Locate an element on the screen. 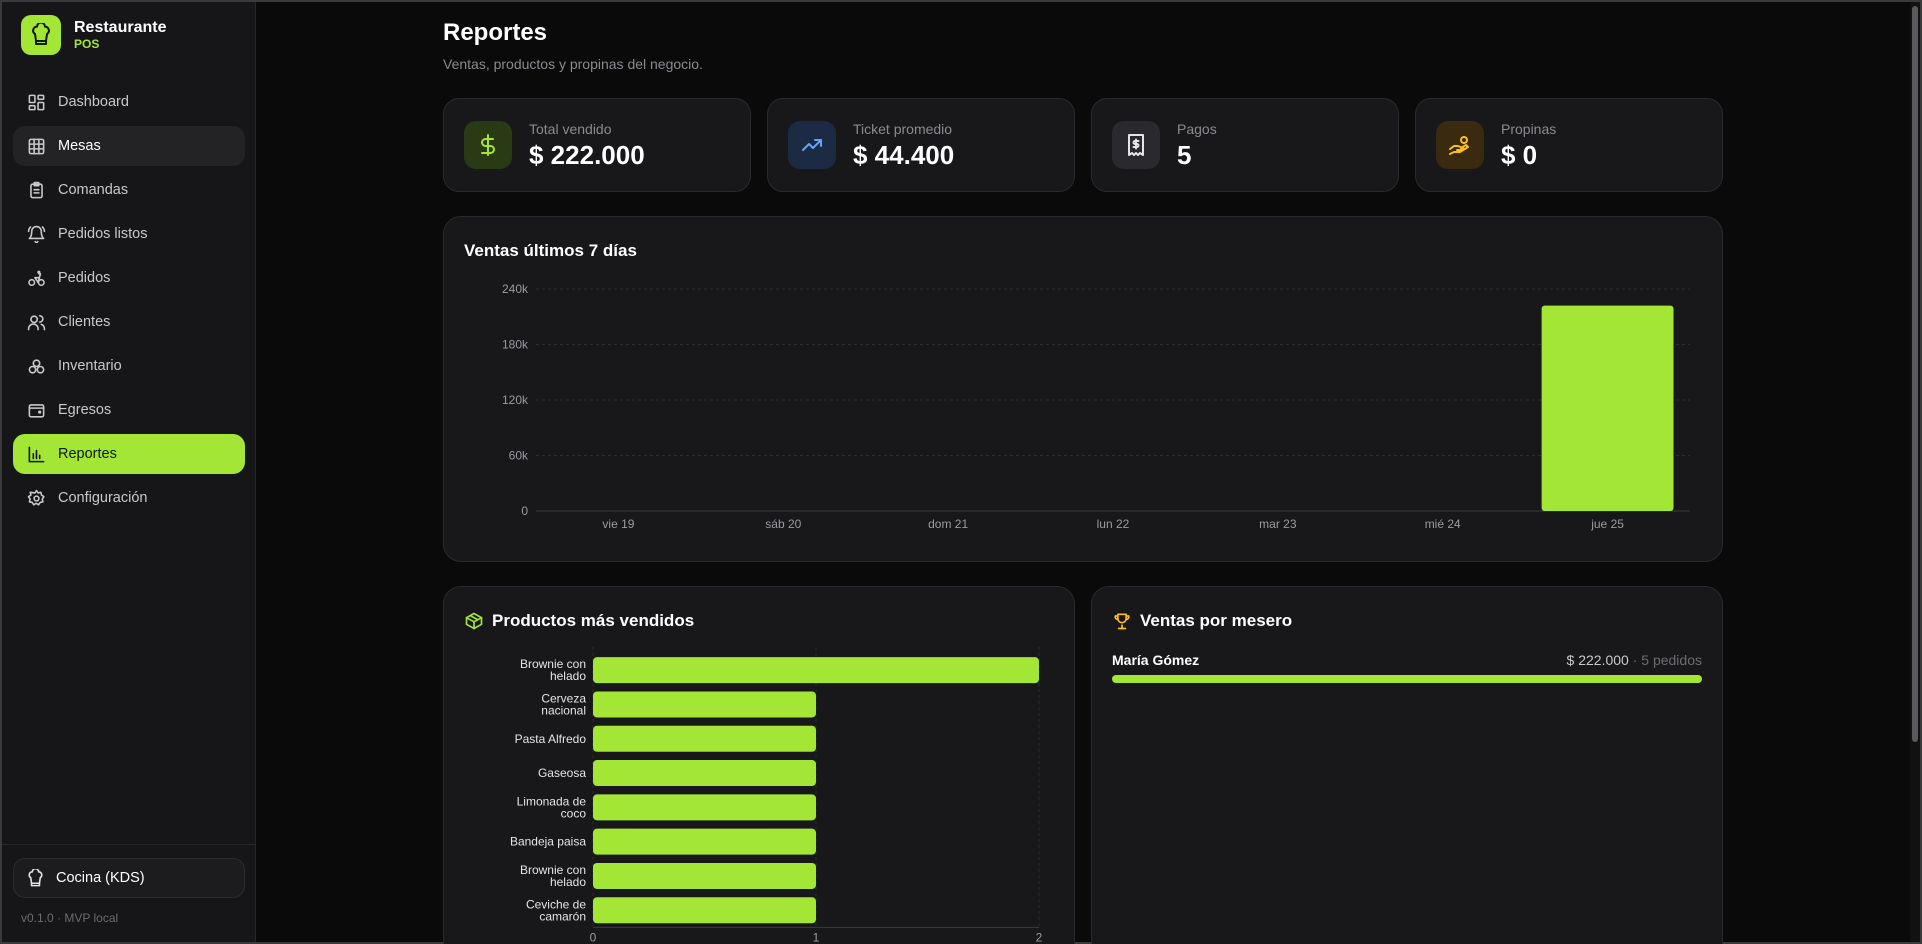 The width and height of the screenshot is (1922, 944). sidebar-item-label: Egresos is located at coordinates (85, 410).